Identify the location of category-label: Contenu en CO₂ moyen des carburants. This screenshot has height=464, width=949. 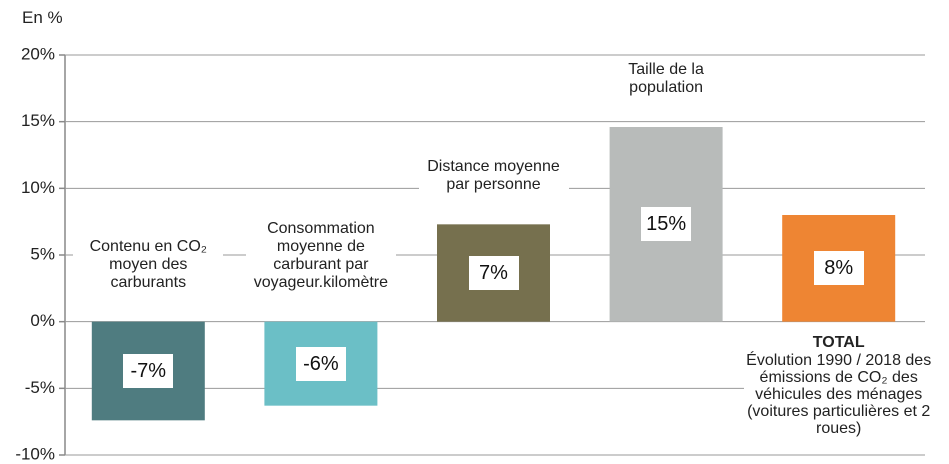
(148, 264).